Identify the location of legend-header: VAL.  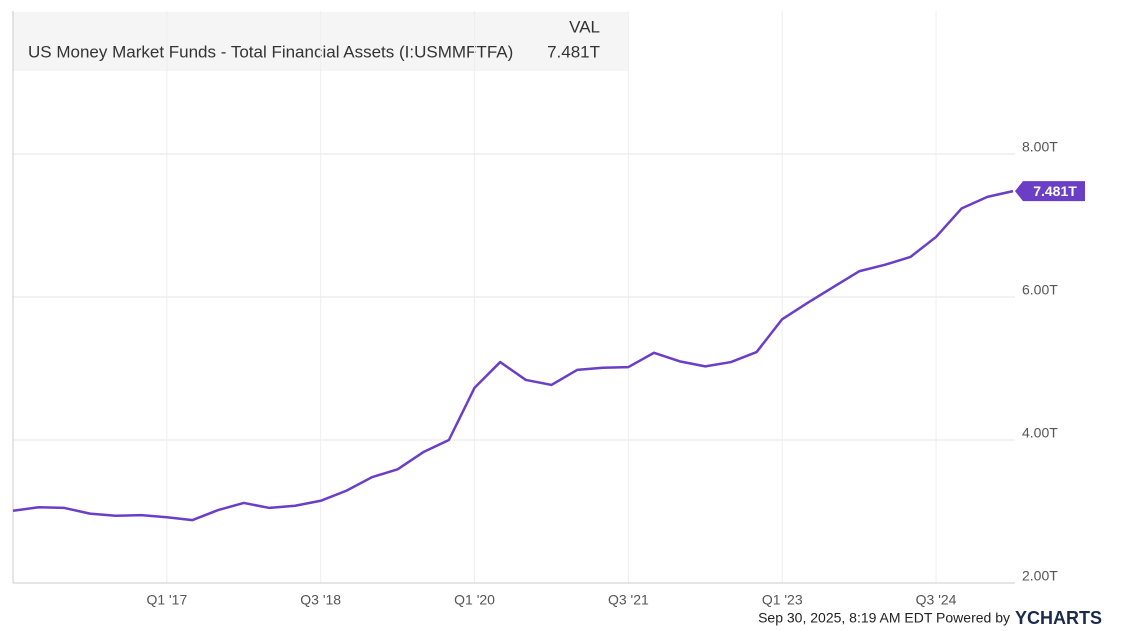
(584, 26).